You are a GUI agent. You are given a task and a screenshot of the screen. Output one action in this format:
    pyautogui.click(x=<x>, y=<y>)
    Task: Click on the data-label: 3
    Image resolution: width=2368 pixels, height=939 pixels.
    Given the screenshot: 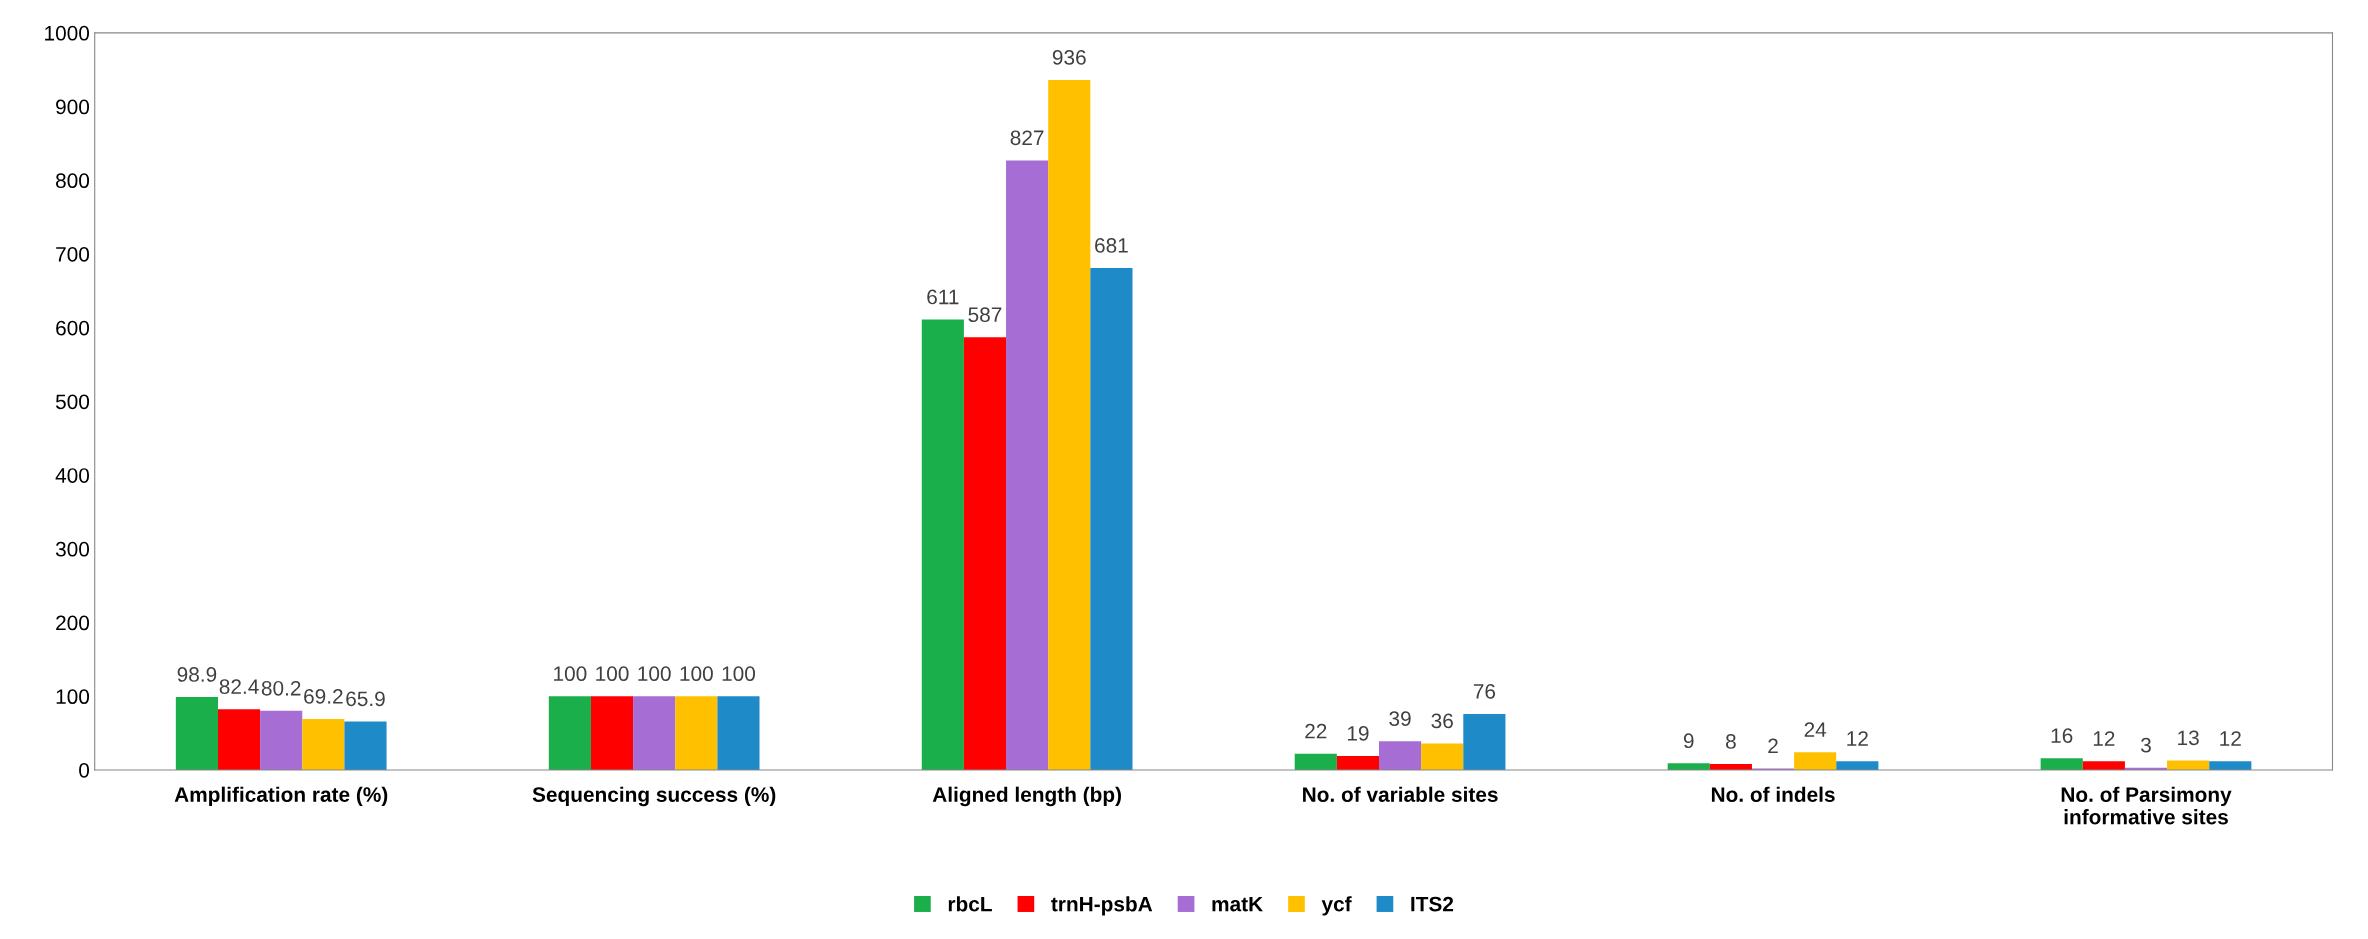 What is the action you would take?
    pyautogui.click(x=2146, y=745)
    